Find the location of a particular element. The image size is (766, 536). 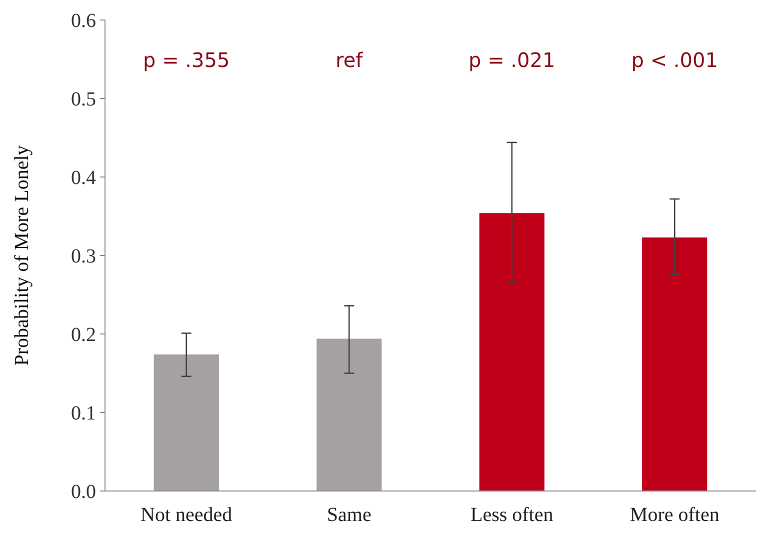

y-tick-label: 0.5 is located at coordinates (83, 99).